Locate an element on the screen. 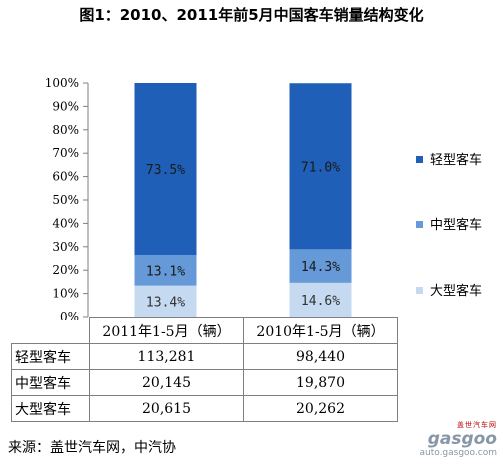 The width and height of the screenshot is (503, 464). y-tick-label: 0% is located at coordinates (69, 315).